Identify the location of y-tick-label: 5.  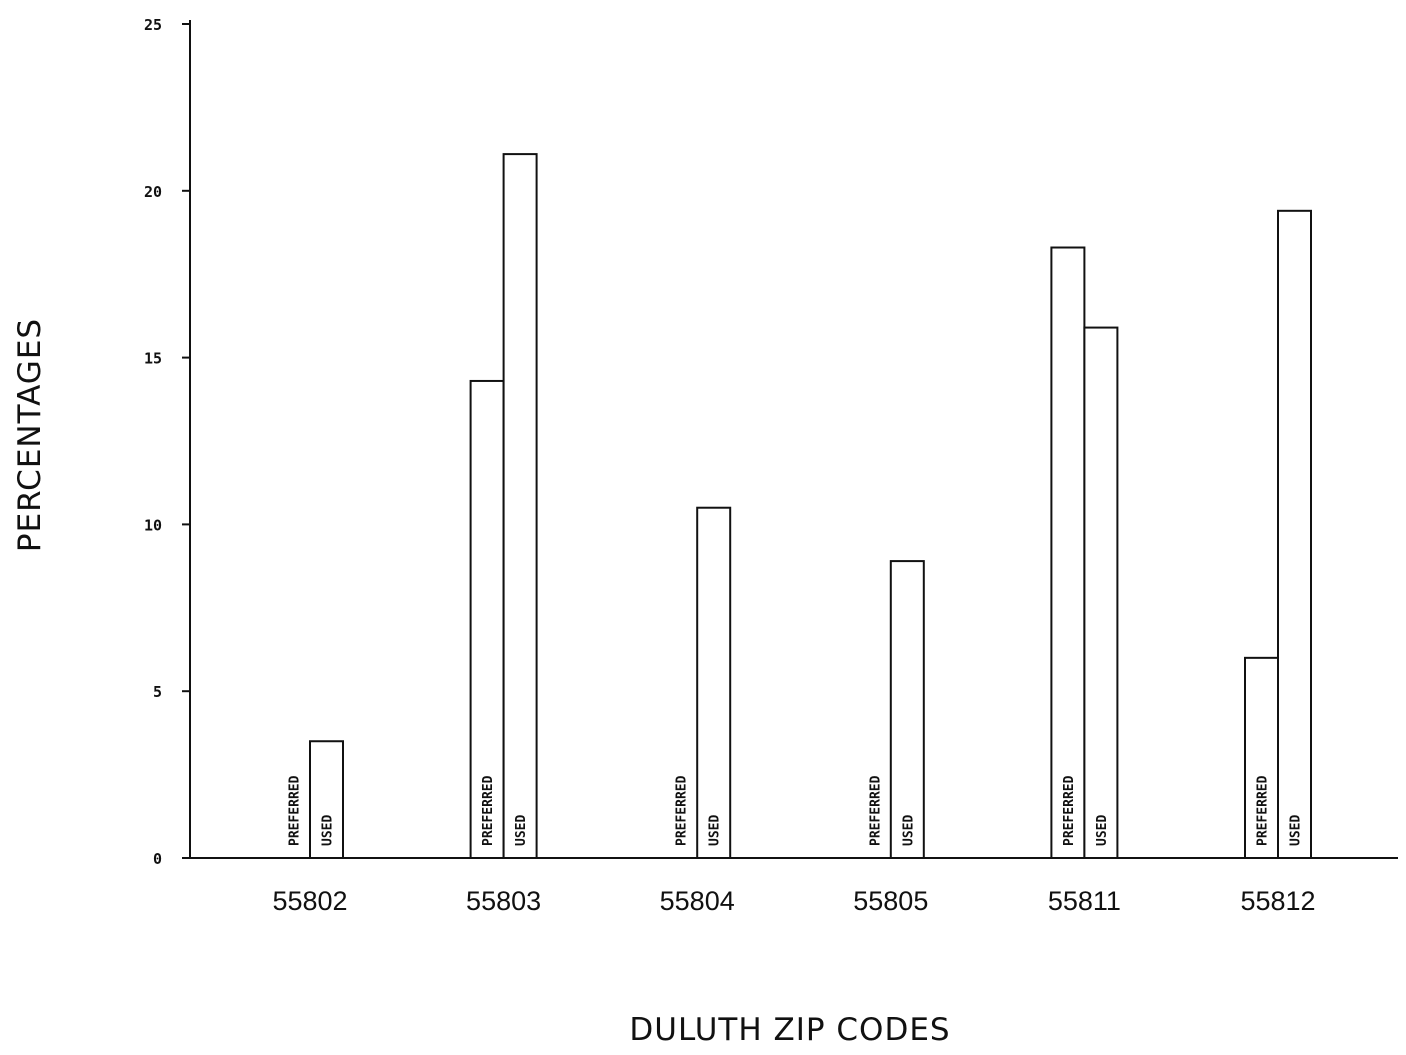
(157, 692).